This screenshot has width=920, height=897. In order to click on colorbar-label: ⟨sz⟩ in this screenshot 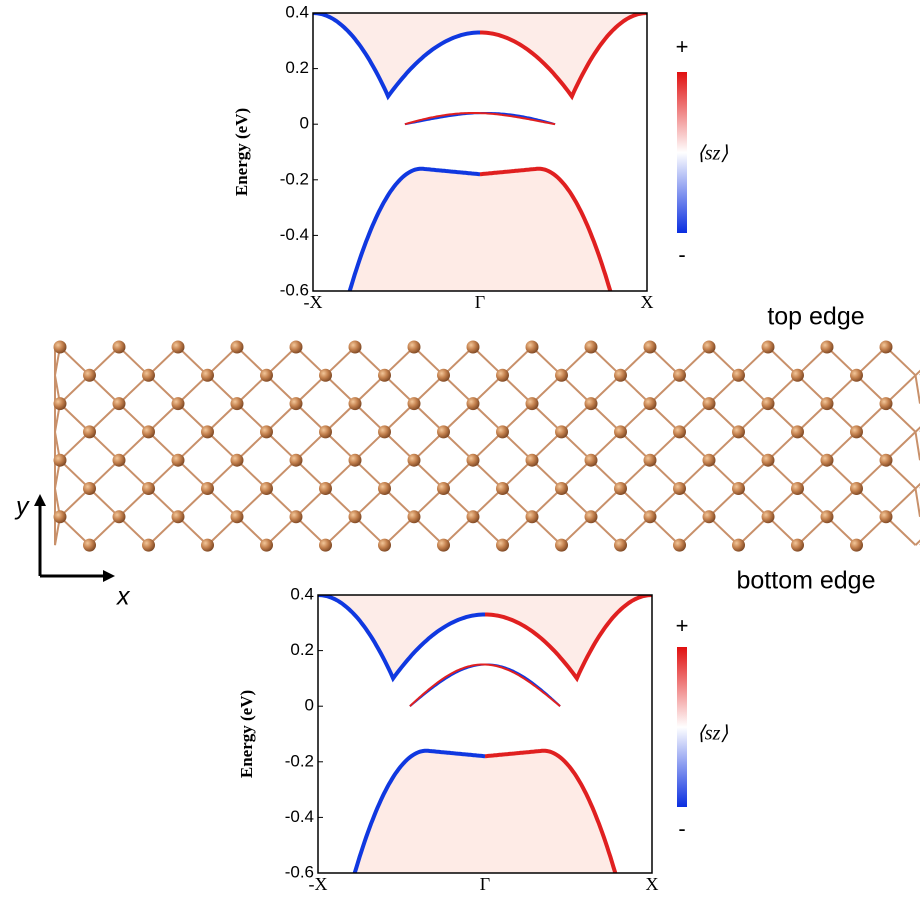, I will do `click(712, 734)`.